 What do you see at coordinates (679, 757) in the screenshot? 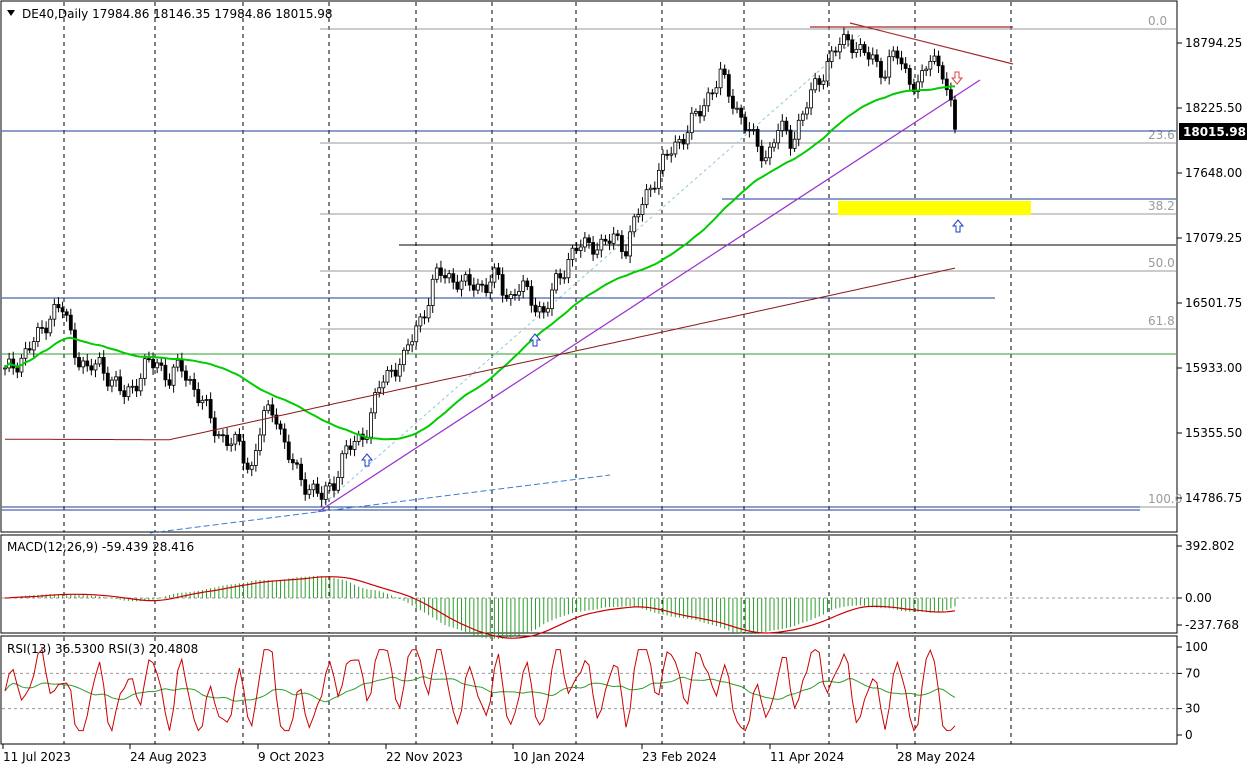
I see `time-tick-label: 23 Feb 2024` at bounding box center [679, 757].